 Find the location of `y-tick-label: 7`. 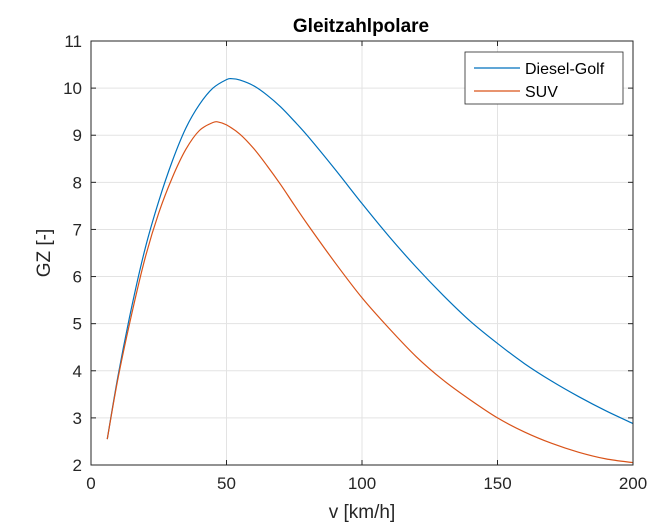

y-tick-label: 7 is located at coordinates (77, 229).